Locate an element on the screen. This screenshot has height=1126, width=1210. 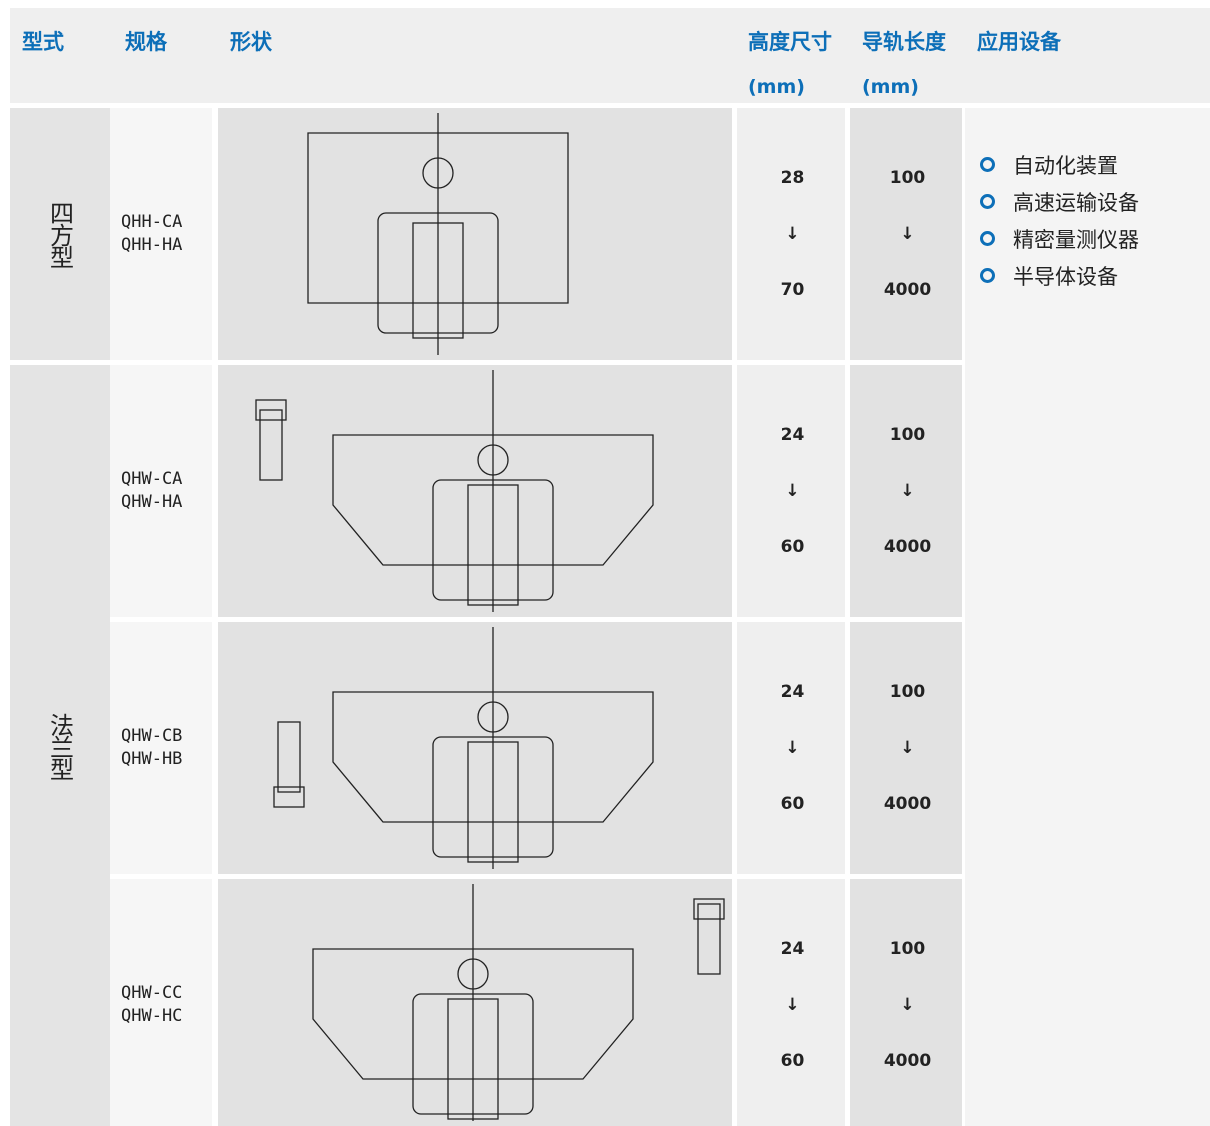
model-text: QHW-CA is located at coordinates (152, 479).